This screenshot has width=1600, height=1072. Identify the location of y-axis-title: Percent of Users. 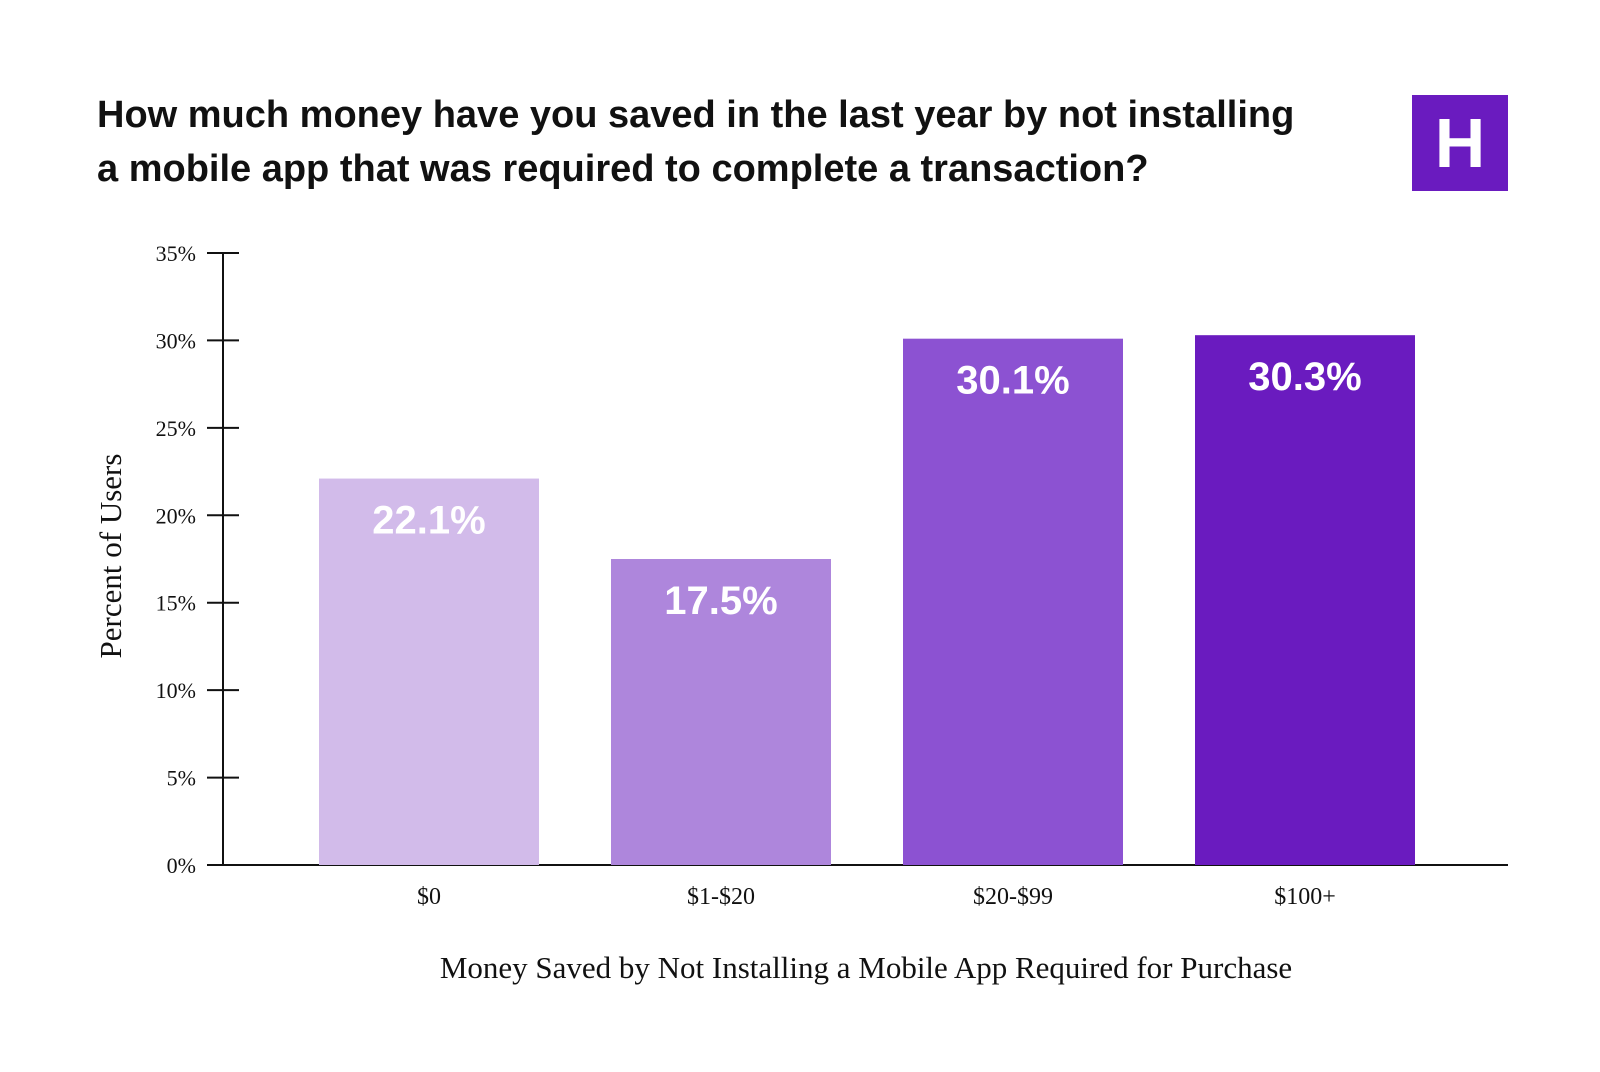
(110, 556).